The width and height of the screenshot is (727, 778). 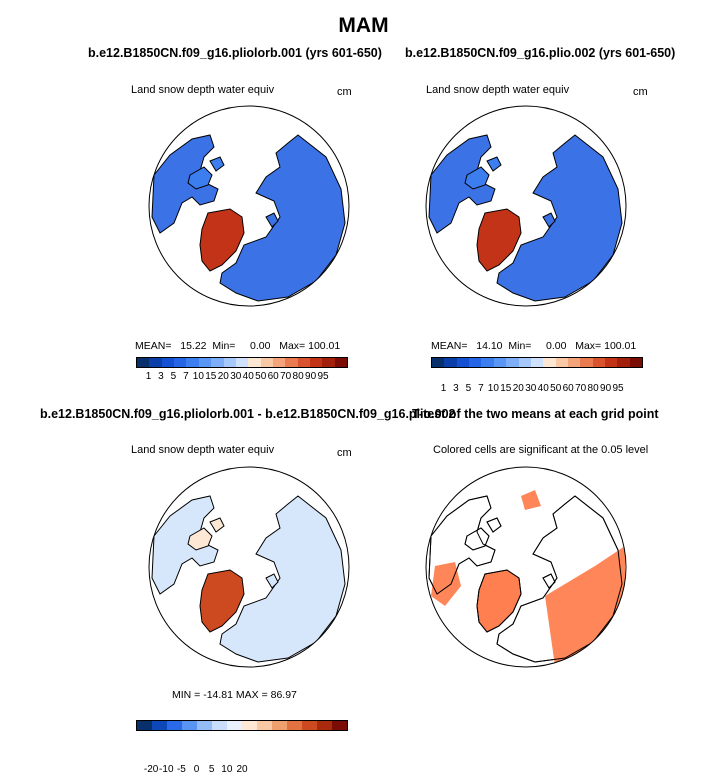 What do you see at coordinates (559, 218) in the screenshot?
I see `eurasia-landmass` at bounding box center [559, 218].